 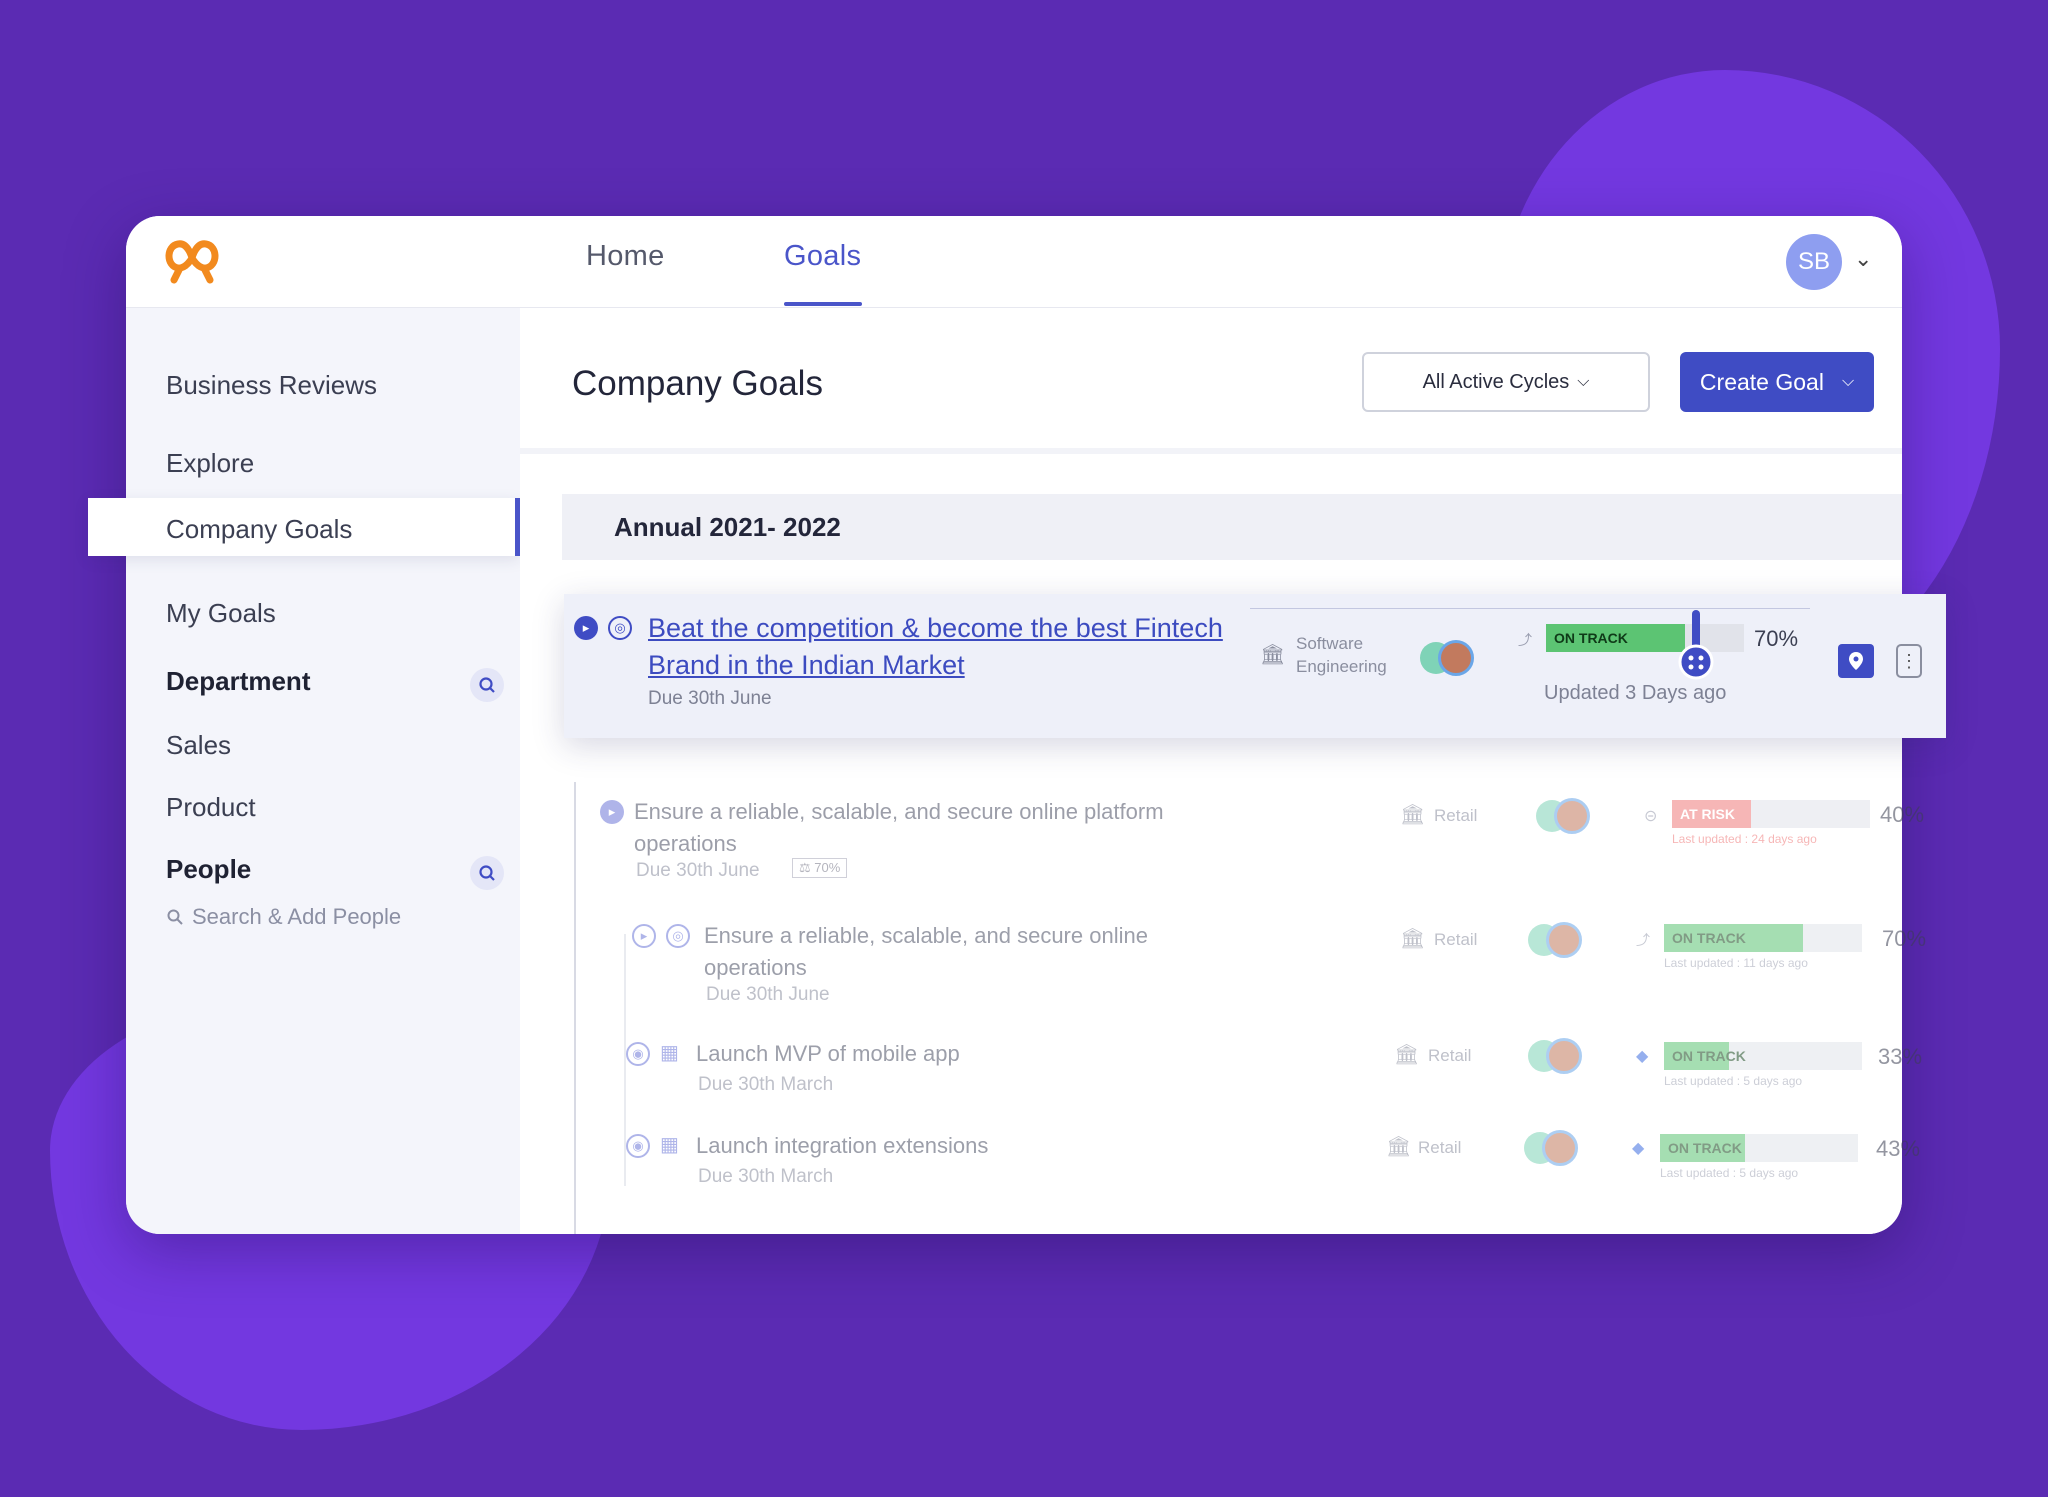 I want to click on department-label: Software Engineering, so click(x=1341, y=655).